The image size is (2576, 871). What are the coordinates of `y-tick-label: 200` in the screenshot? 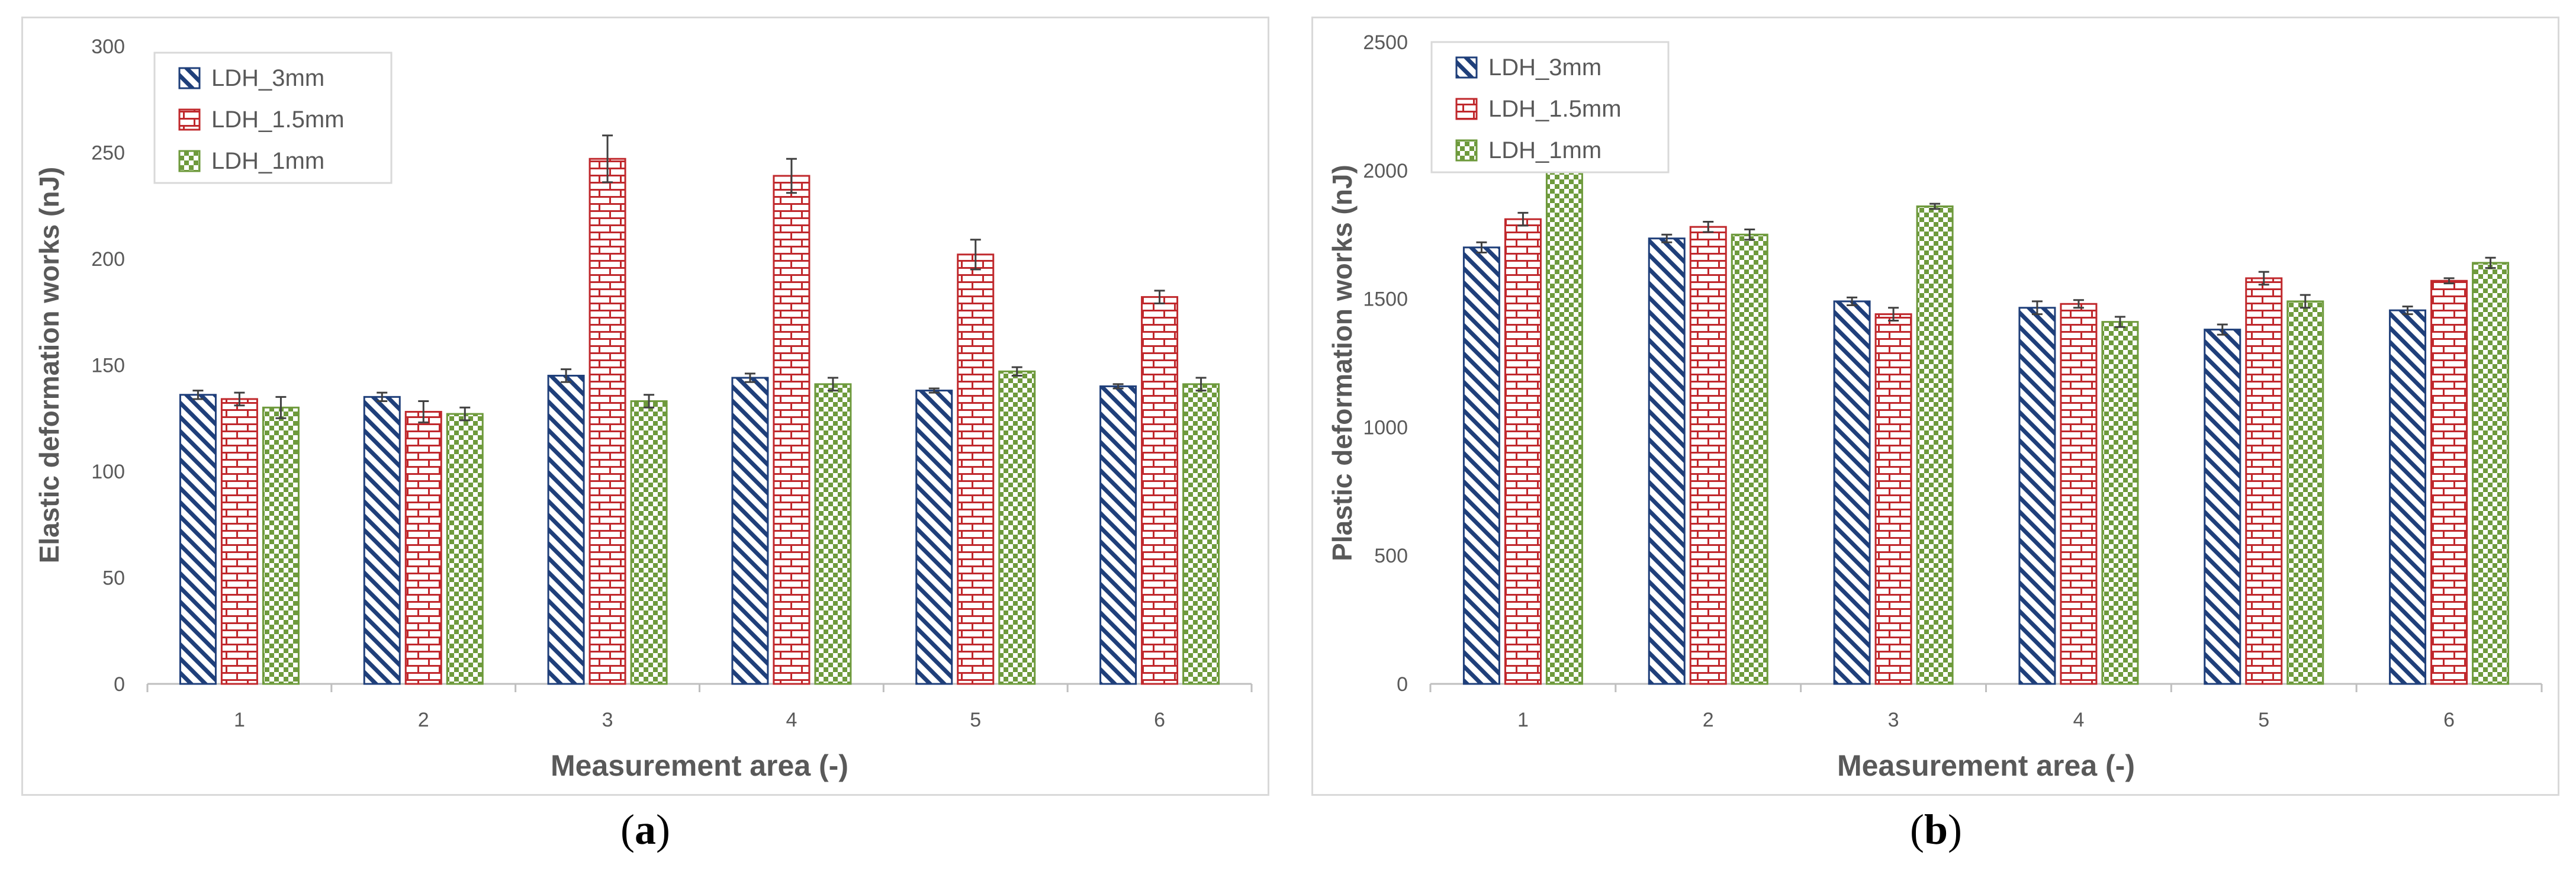 It's located at (108, 260).